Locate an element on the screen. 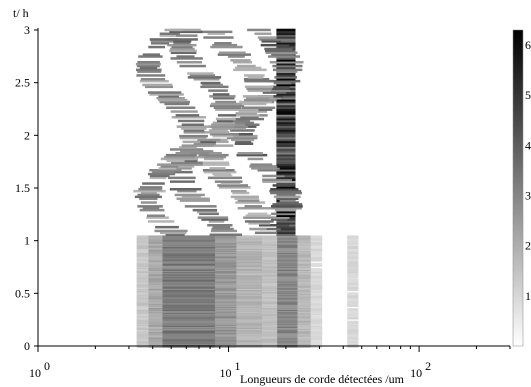  y-tick-label: 1.5 is located at coordinates (22, 188).